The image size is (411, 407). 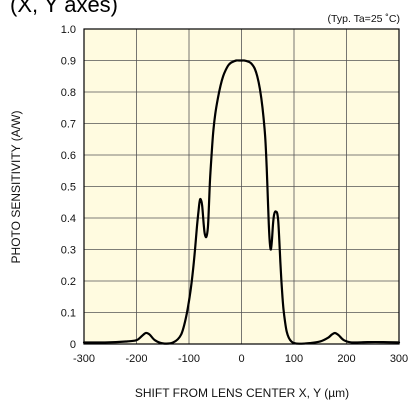 I want to click on x-tick-label: 100, so click(x=294, y=359).